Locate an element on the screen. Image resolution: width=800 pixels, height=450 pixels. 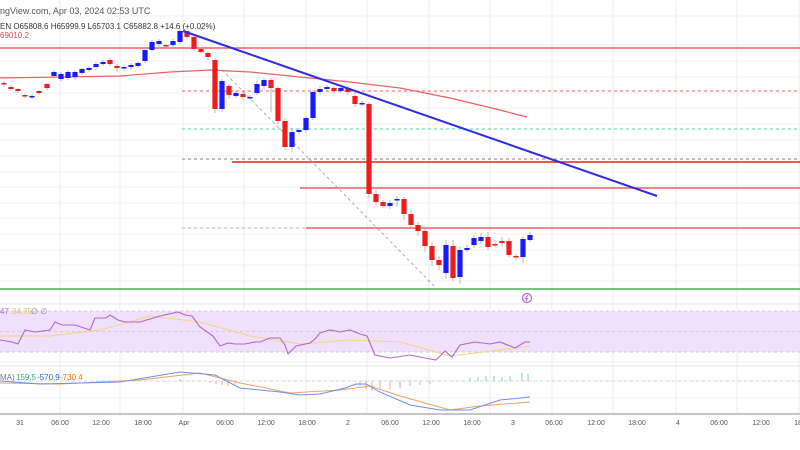
chart-source-timestamp: ngView.com, Apr 03, 2024 02:53 UTC is located at coordinates (75, 11).